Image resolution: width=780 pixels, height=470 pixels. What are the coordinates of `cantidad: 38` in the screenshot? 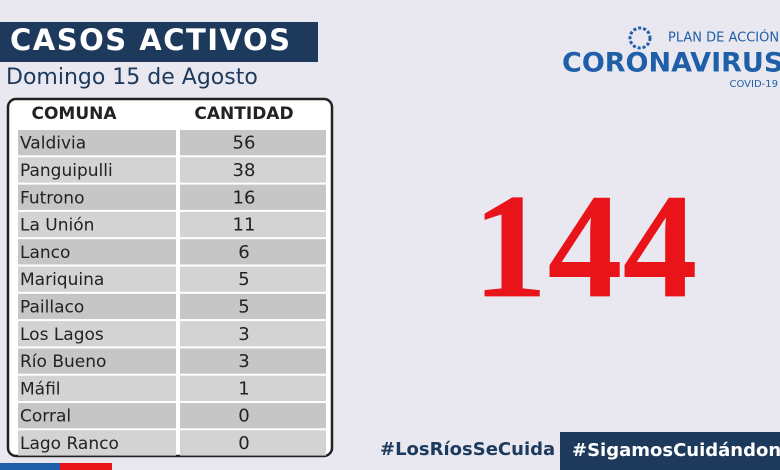 It's located at (244, 170).